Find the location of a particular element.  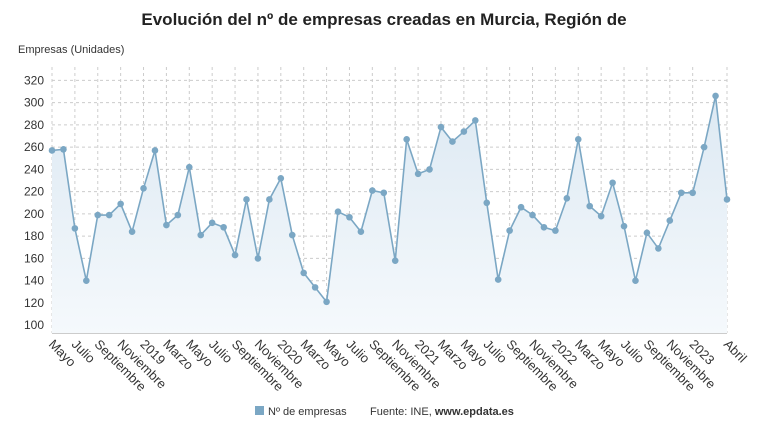

source-site: www.epdata.es is located at coordinates (474, 412).